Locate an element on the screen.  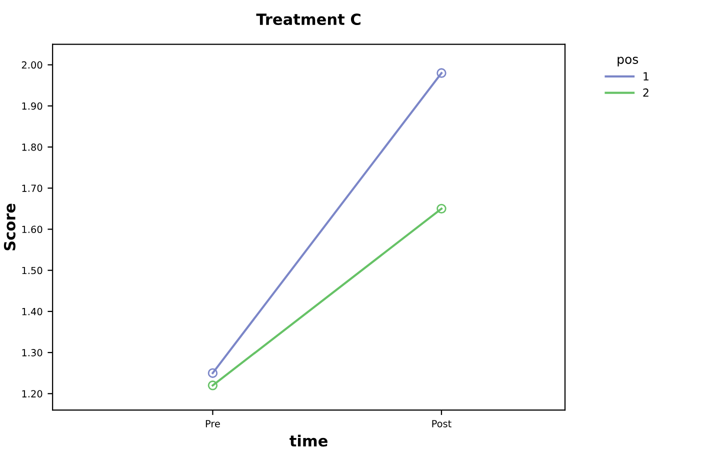
y-axis-title: Score is located at coordinates (10, 227).